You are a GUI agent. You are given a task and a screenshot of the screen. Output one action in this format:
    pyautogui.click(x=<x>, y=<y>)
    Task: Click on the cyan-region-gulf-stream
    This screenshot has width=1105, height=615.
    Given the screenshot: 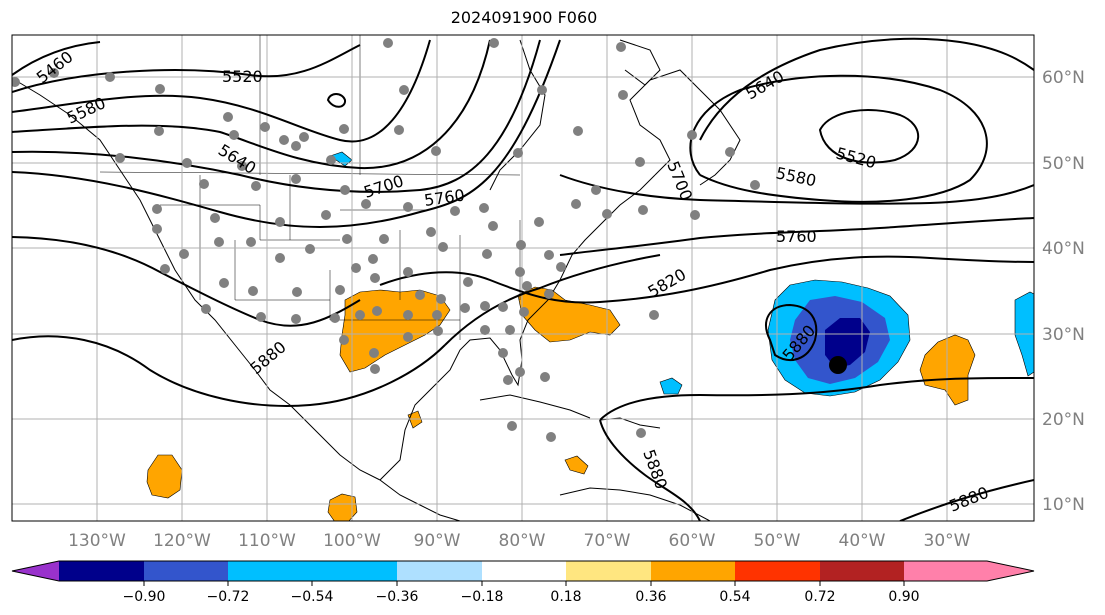 What is the action you would take?
    pyautogui.click(x=671, y=386)
    